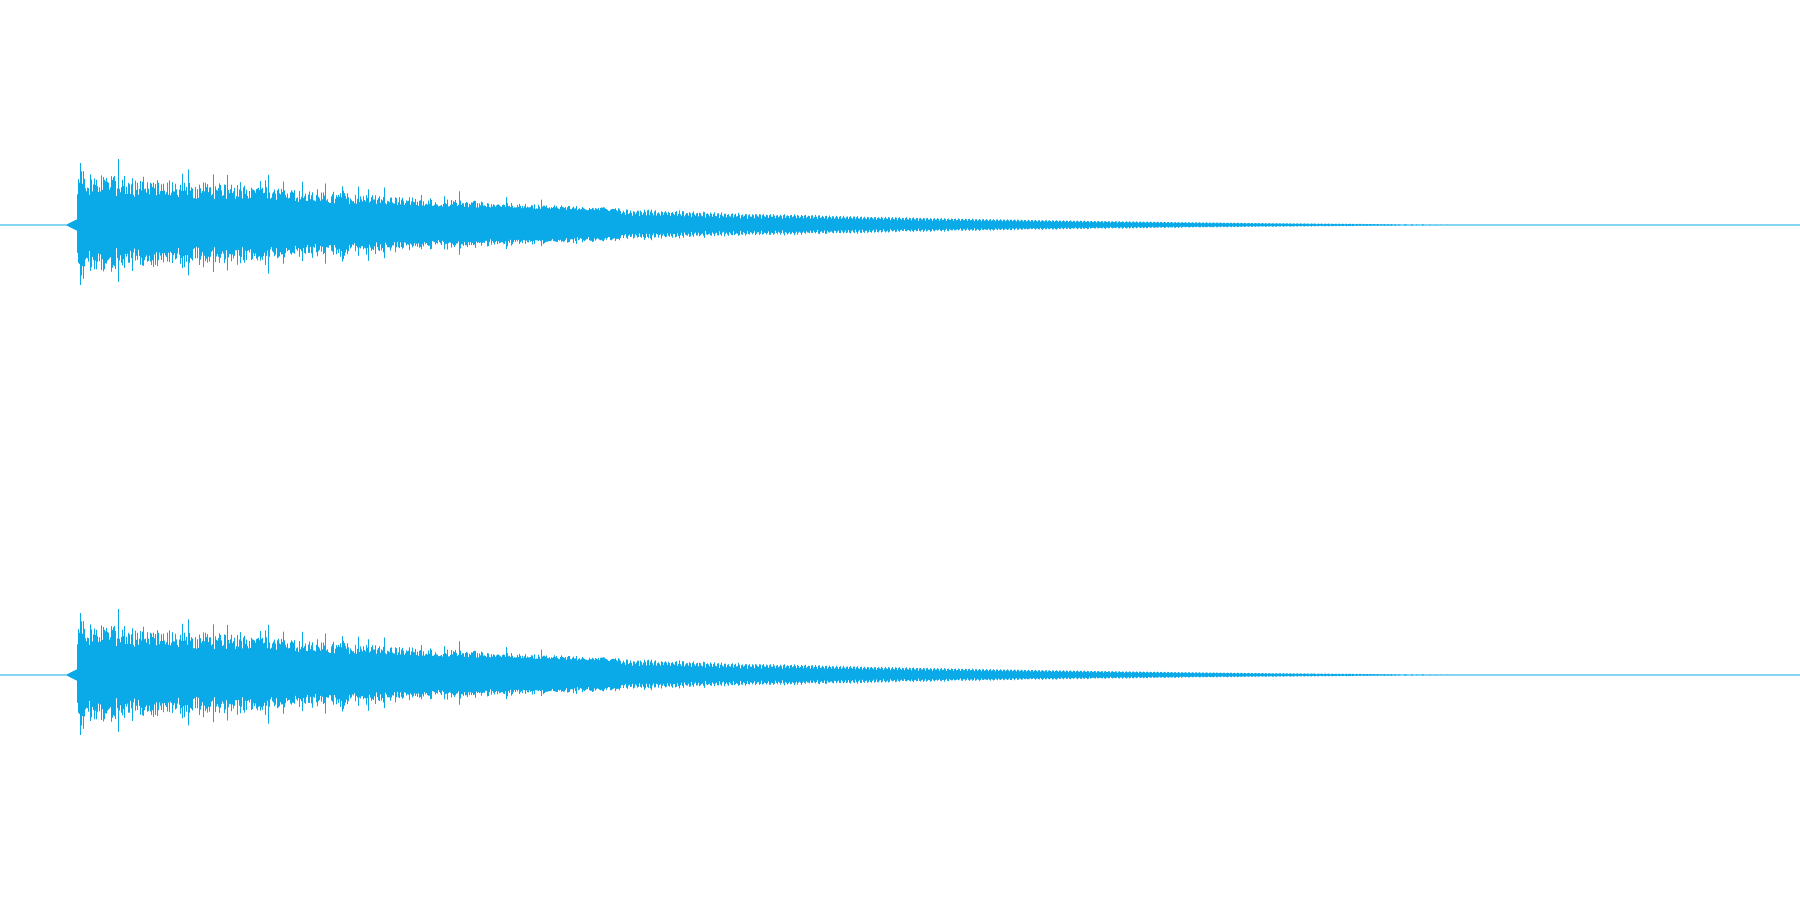 This screenshot has height=900, width=1800. Describe the element at coordinates (848, 222) in the screenshot. I see `channel-1-waveform` at that location.